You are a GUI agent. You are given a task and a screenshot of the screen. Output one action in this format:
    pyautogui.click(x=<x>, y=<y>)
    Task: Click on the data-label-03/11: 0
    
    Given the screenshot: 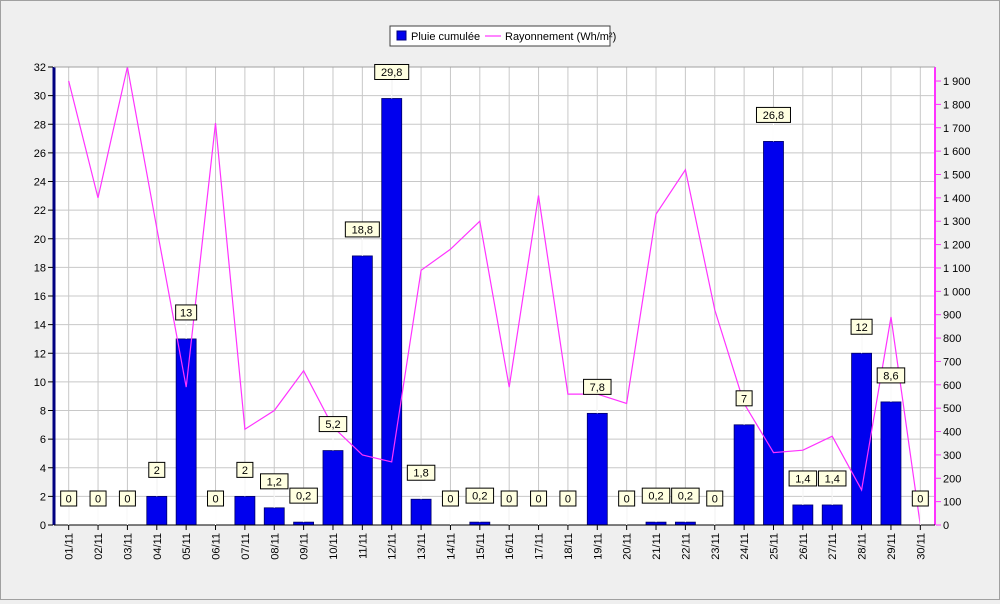 What is the action you would take?
    pyautogui.click(x=127, y=507)
    